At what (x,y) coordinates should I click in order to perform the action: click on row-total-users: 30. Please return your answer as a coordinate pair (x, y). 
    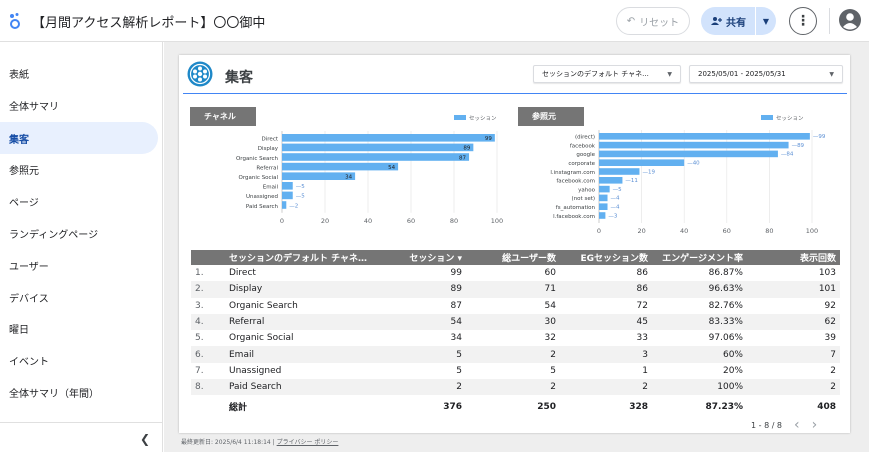
    Looking at the image, I should click on (513, 322).